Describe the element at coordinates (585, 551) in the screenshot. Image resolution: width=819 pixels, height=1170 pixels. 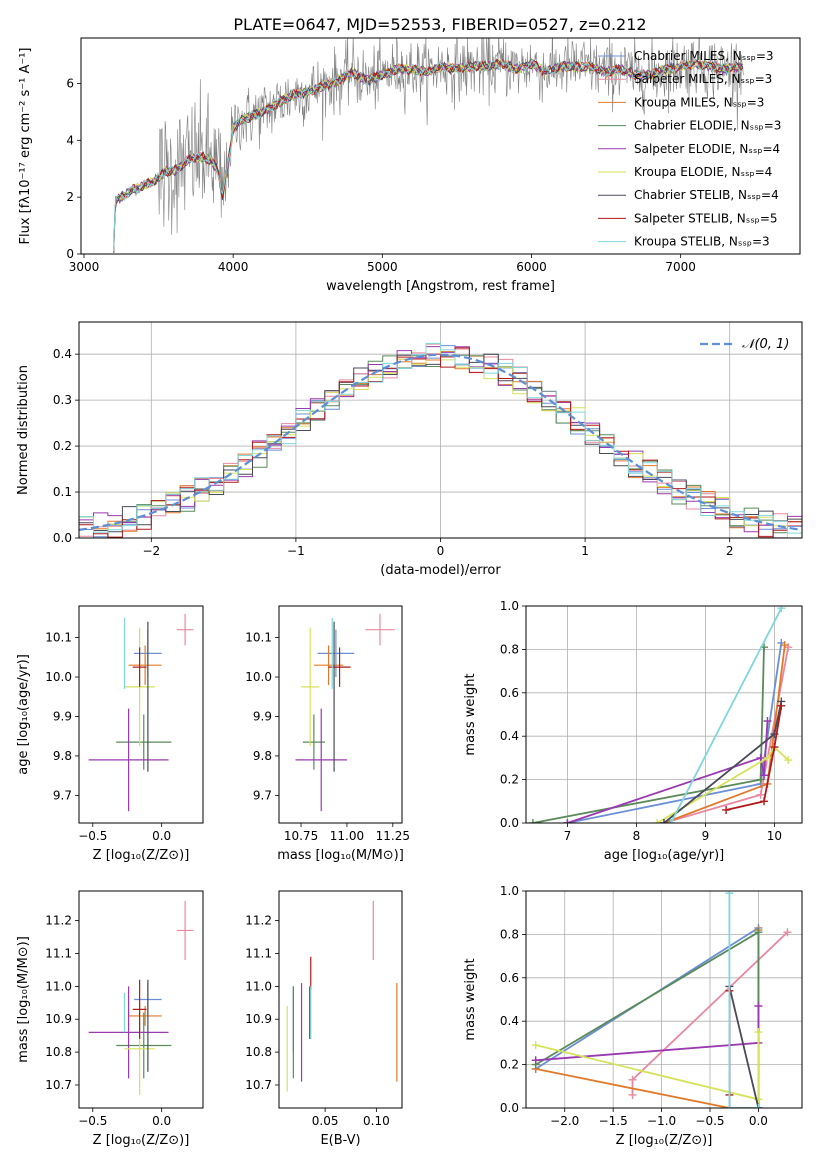
I see `x-tick-label: 1` at that location.